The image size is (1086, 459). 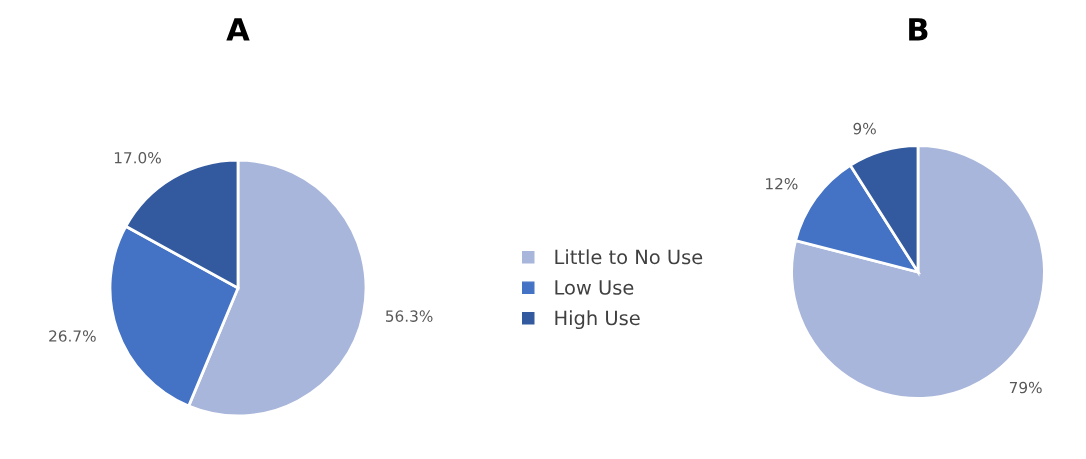 I want to click on data-label: 56.3%, so click(x=409, y=316).